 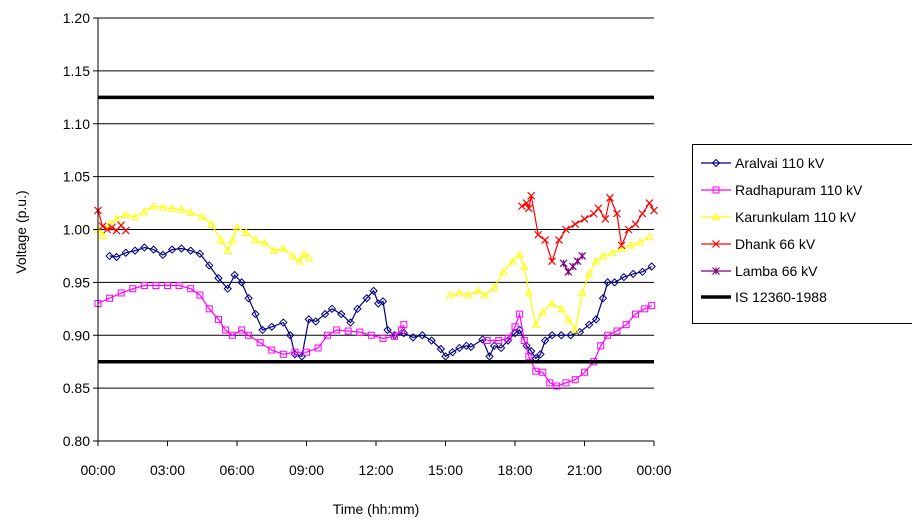 What do you see at coordinates (76, 388) in the screenshot?
I see `y-tick-label: 0.85` at bounding box center [76, 388].